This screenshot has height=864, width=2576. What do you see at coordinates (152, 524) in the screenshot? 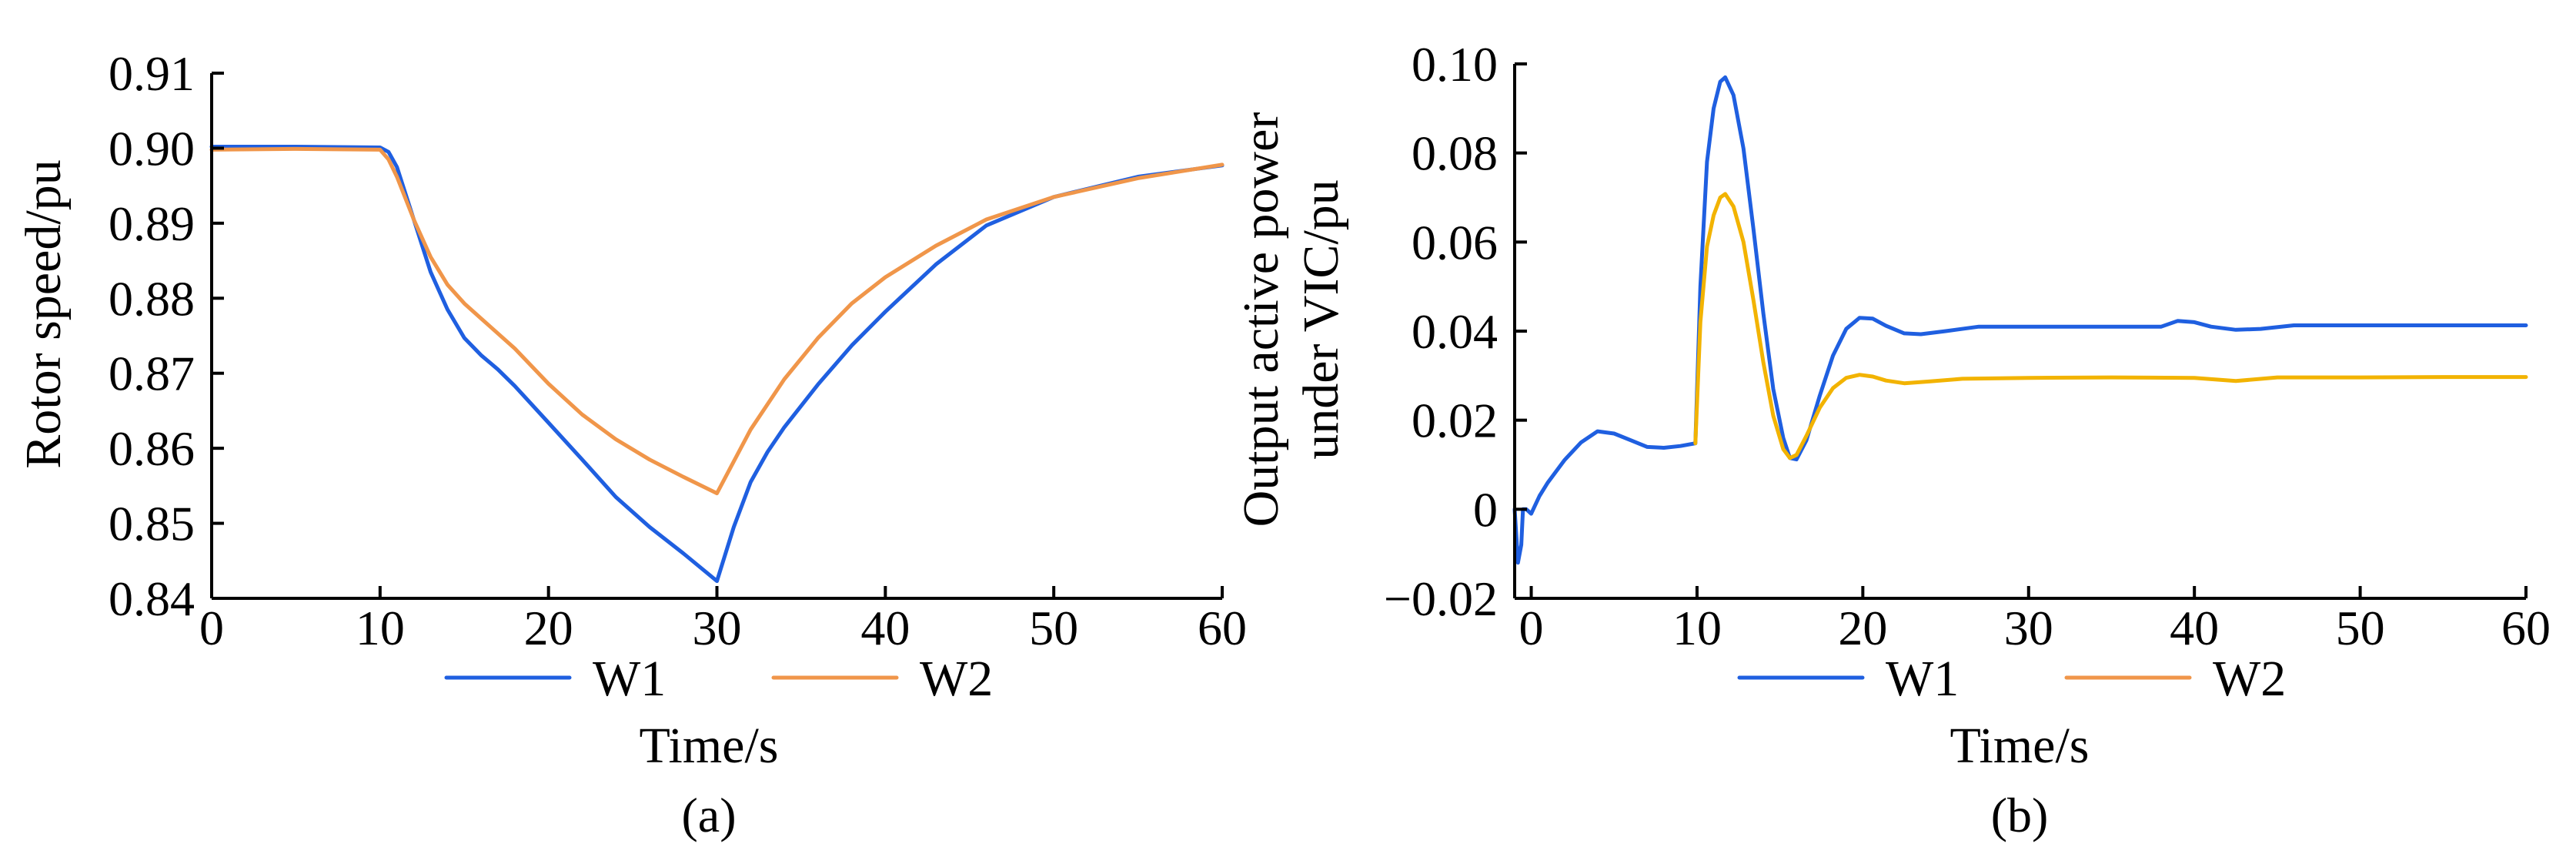
I see `chart-a-y-tick-label: 0.85` at bounding box center [152, 524].